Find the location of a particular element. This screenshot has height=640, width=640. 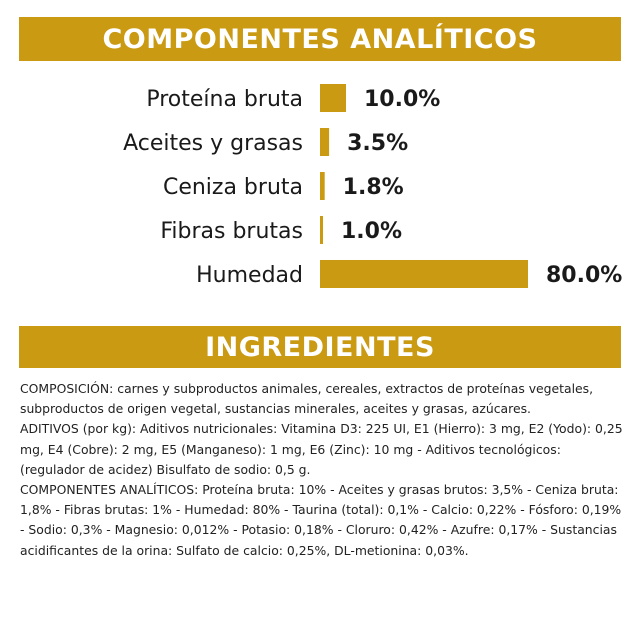

value-label: 80.0% is located at coordinates (584, 275).